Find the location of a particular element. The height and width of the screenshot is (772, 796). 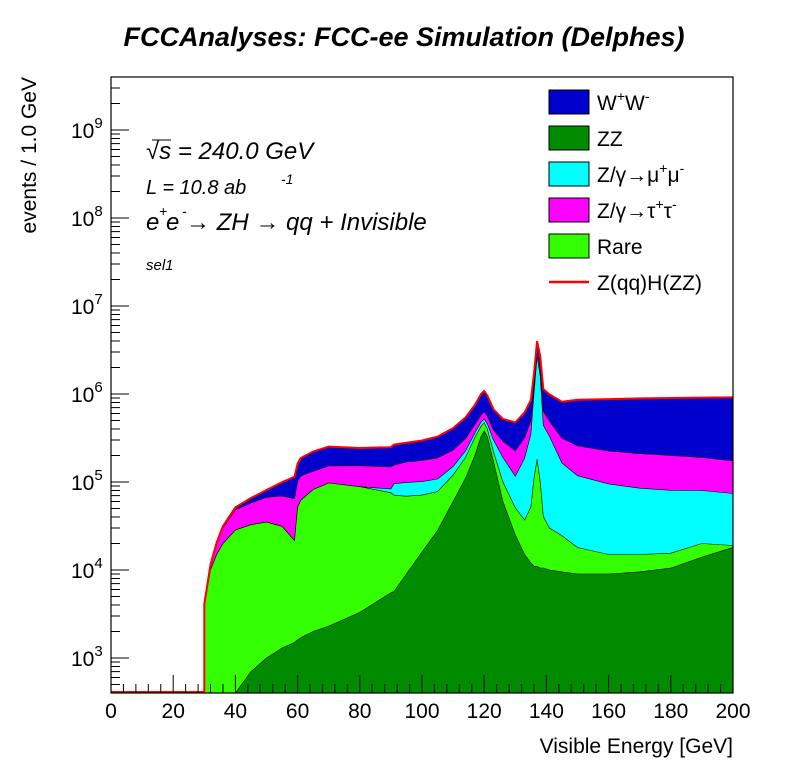

annotation-selection: sel1 is located at coordinates (160, 265).